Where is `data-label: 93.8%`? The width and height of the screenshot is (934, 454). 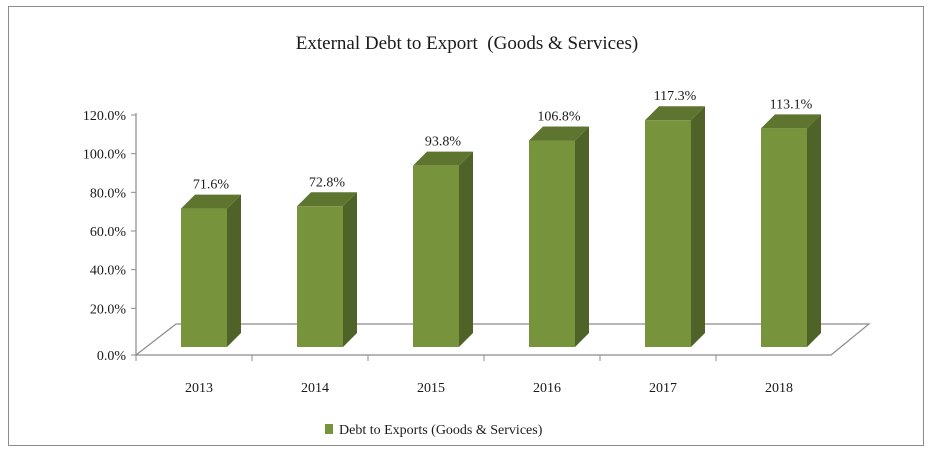 data-label: 93.8% is located at coordinates (443, 142).